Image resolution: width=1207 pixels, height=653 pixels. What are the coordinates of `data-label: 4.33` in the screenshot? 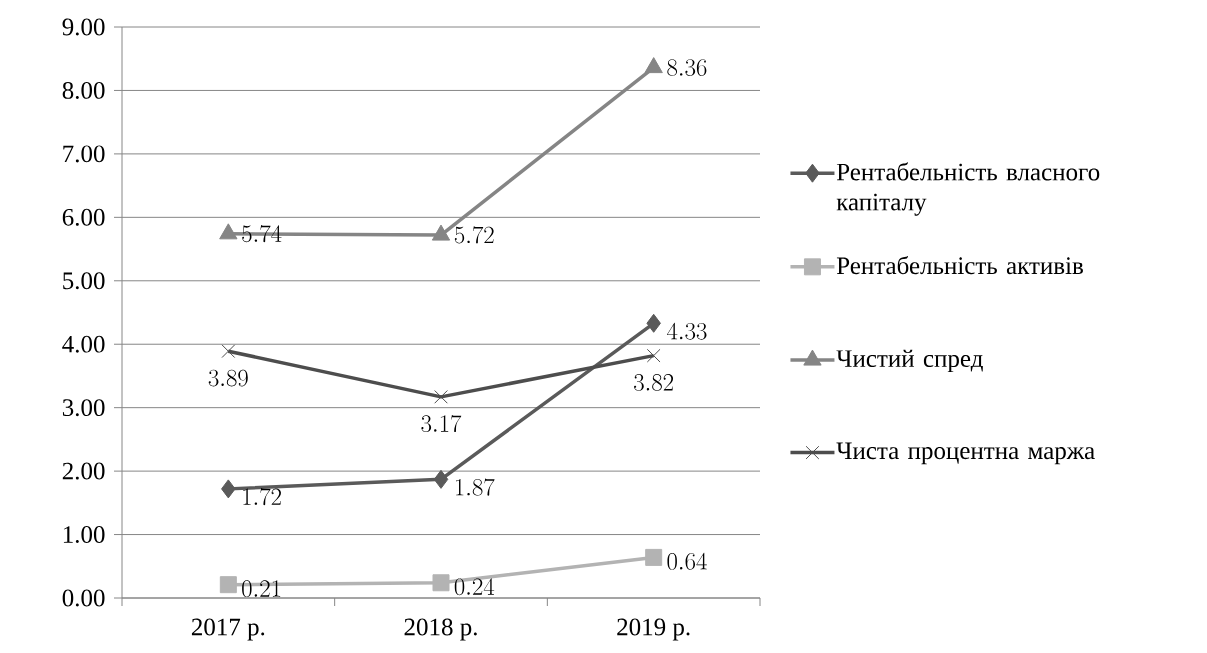 It's located at (687, 331).